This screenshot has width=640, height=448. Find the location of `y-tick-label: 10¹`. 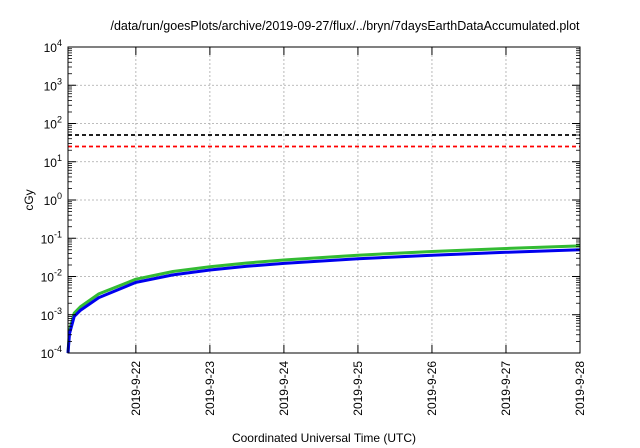

y-tick-label: 10¹ is located at coordinates (53, 161).